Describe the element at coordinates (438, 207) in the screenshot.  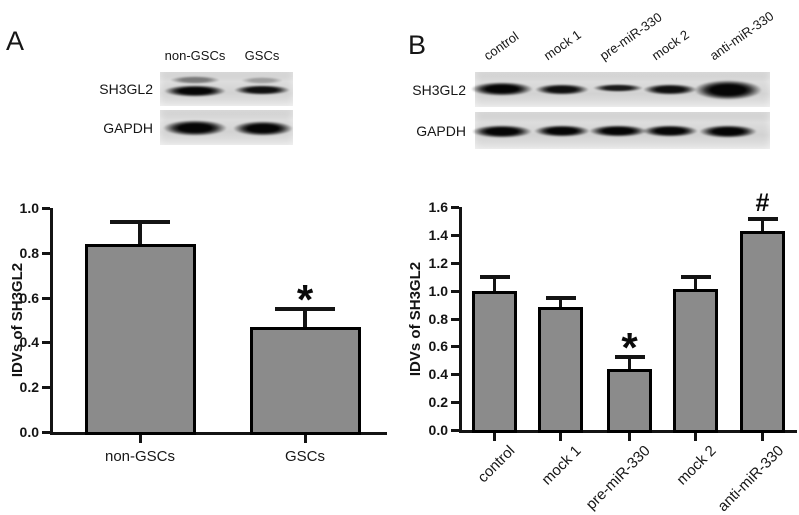
I see `y-tick-label: 1.6` at that location.